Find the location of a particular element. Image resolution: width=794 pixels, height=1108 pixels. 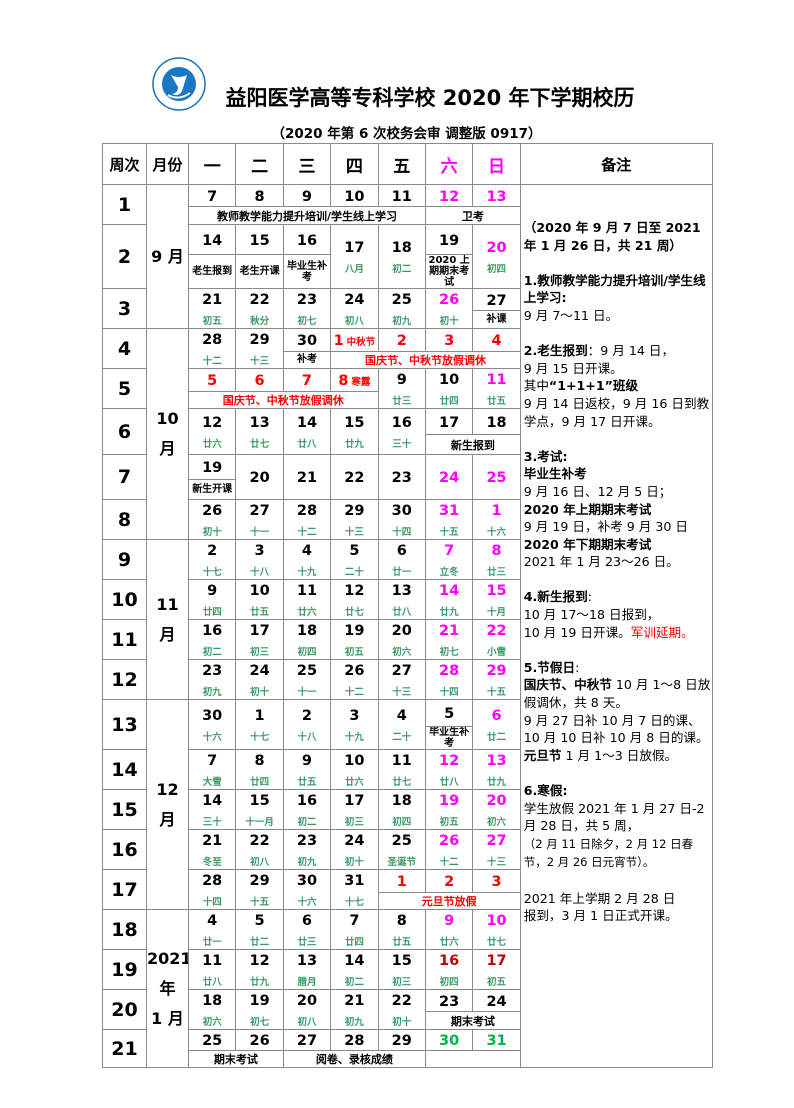

lunar-date: 初二 is located at coordinates (402, 269).